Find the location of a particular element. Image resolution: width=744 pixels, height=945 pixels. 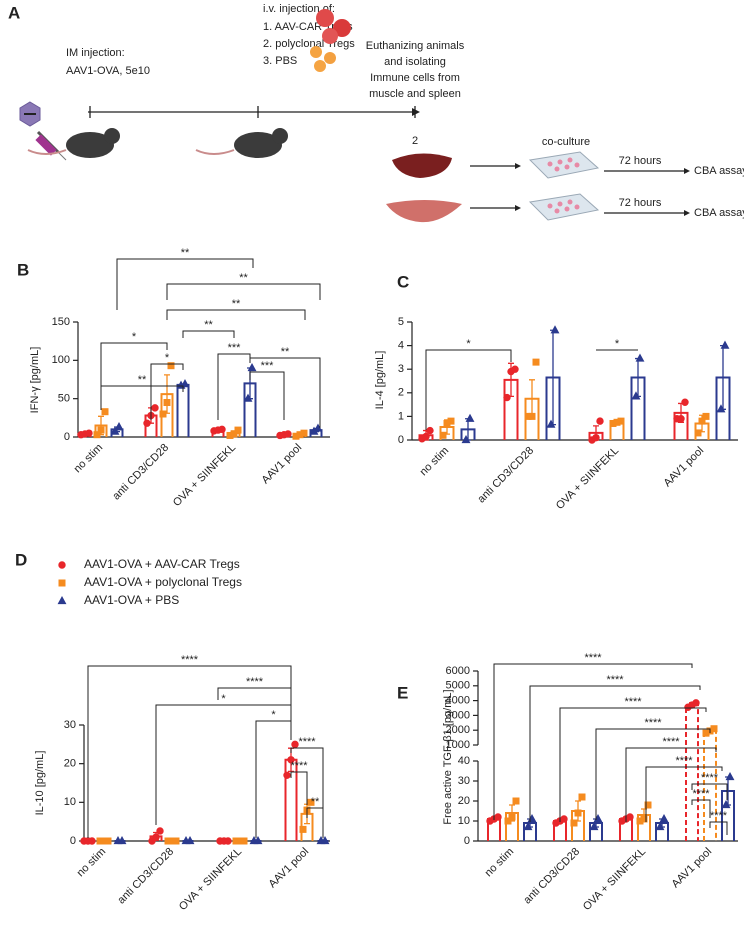

y-tick-label: 50 is located at coordinates (64, 399).